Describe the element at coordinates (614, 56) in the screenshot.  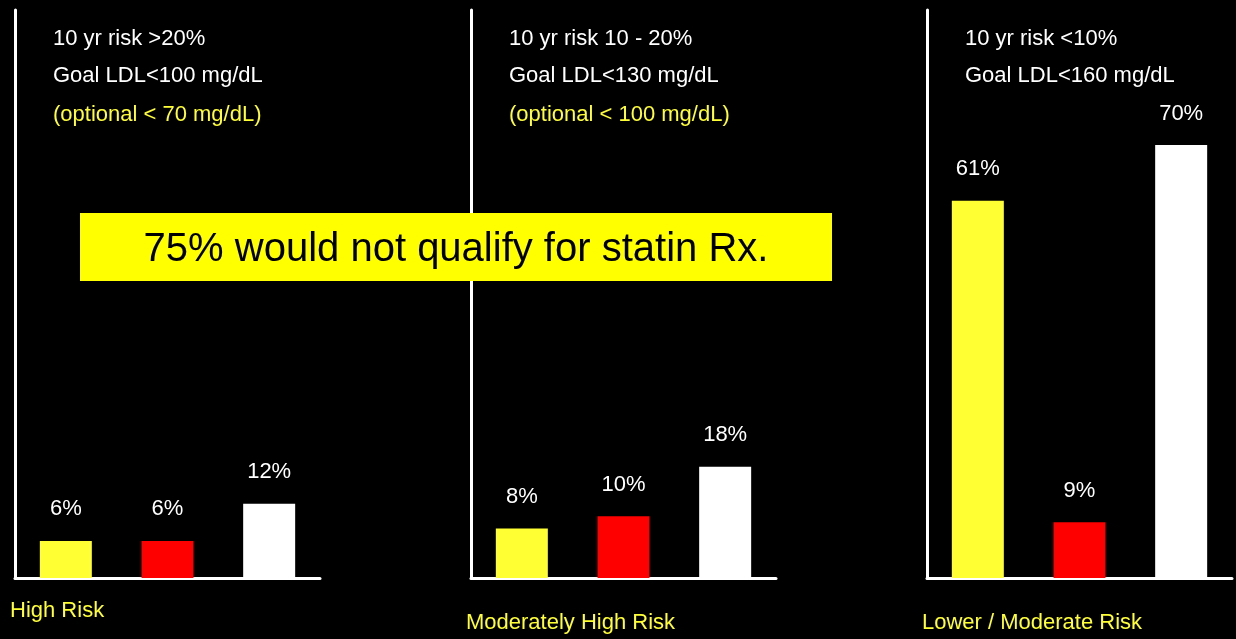
I see `chart-title: 10 yr risk 10 - 20% Goal LDL<130 mg/dL` at that location.